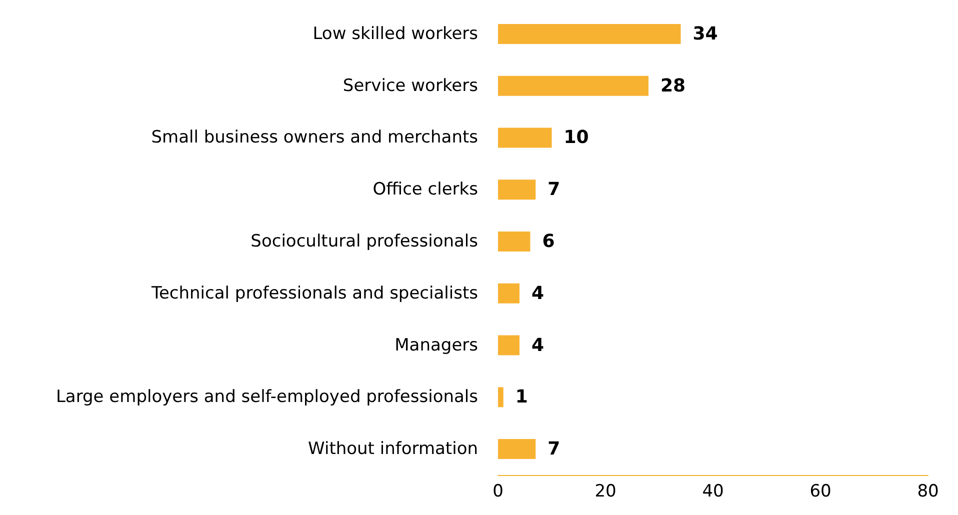  I want to click on y-tick-label: Service workers, so click(410, 86).